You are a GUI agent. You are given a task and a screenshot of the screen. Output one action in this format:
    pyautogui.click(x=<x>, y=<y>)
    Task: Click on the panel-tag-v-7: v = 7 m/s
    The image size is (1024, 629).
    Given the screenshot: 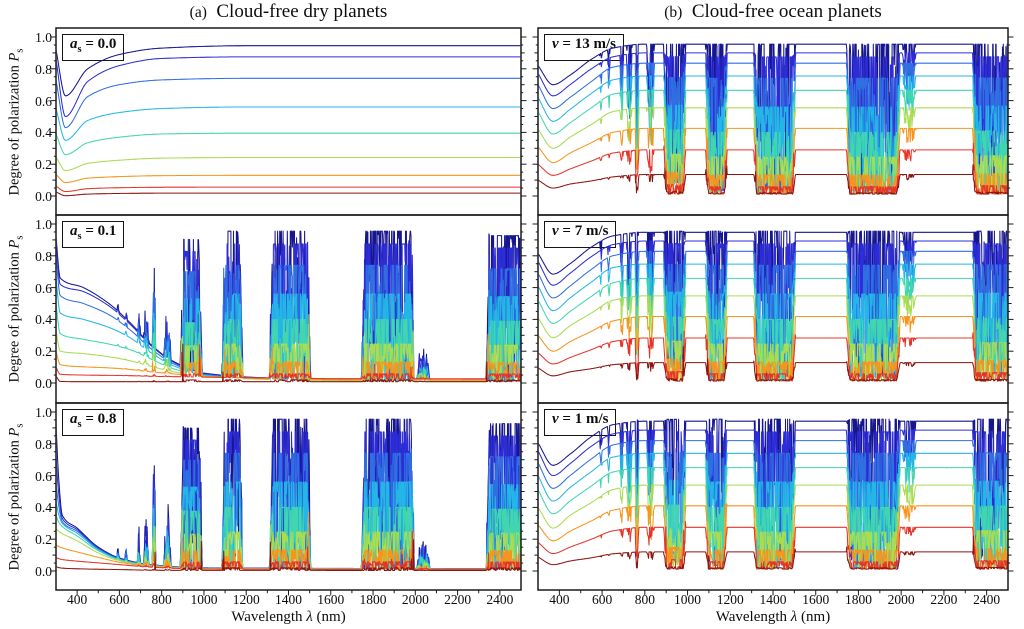 What is the action you would take?
    pyautogui.click(x=580, y=234)
    